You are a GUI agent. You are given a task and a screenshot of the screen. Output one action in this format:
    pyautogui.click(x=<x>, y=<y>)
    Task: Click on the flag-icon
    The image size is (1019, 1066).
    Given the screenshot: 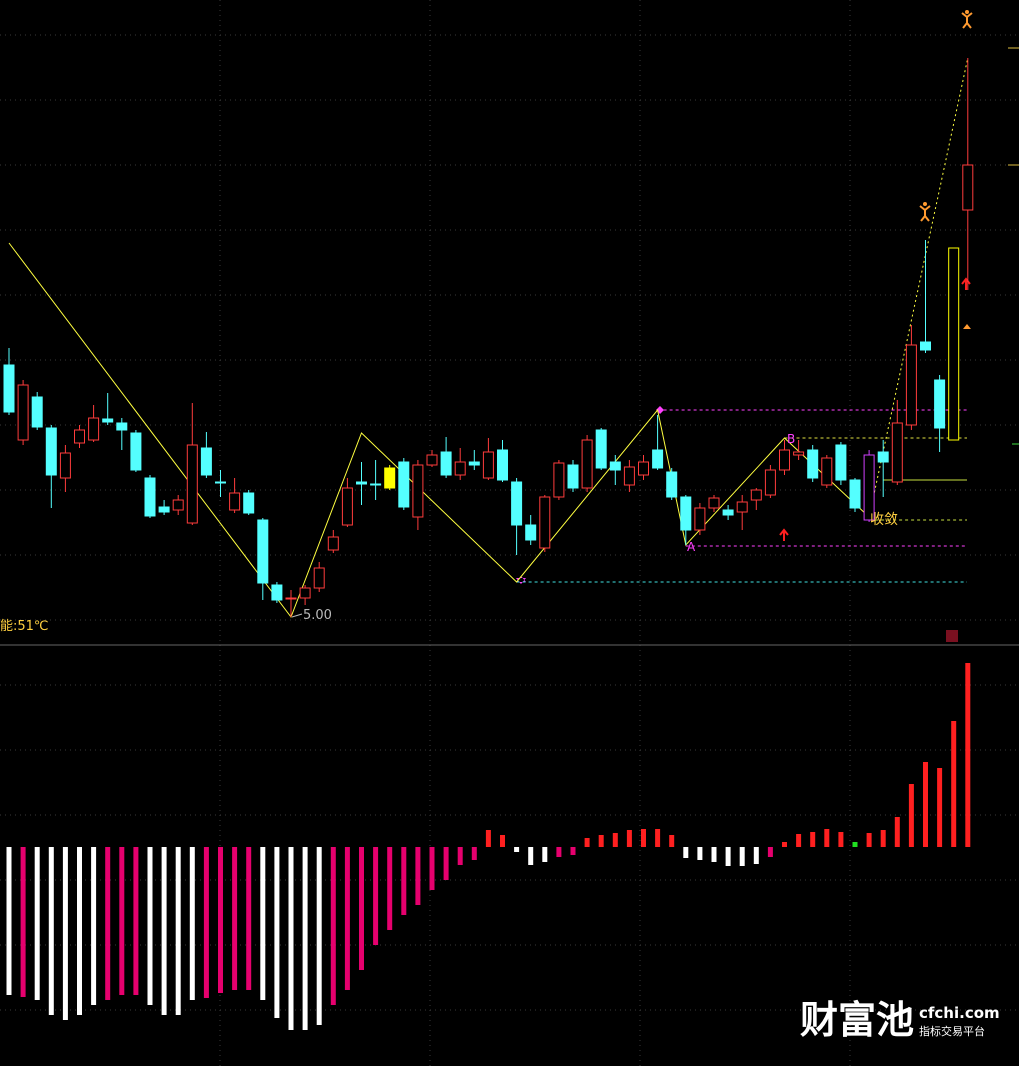 What is the action you would take?
    pyautogui.click(x=952, y=636)
    